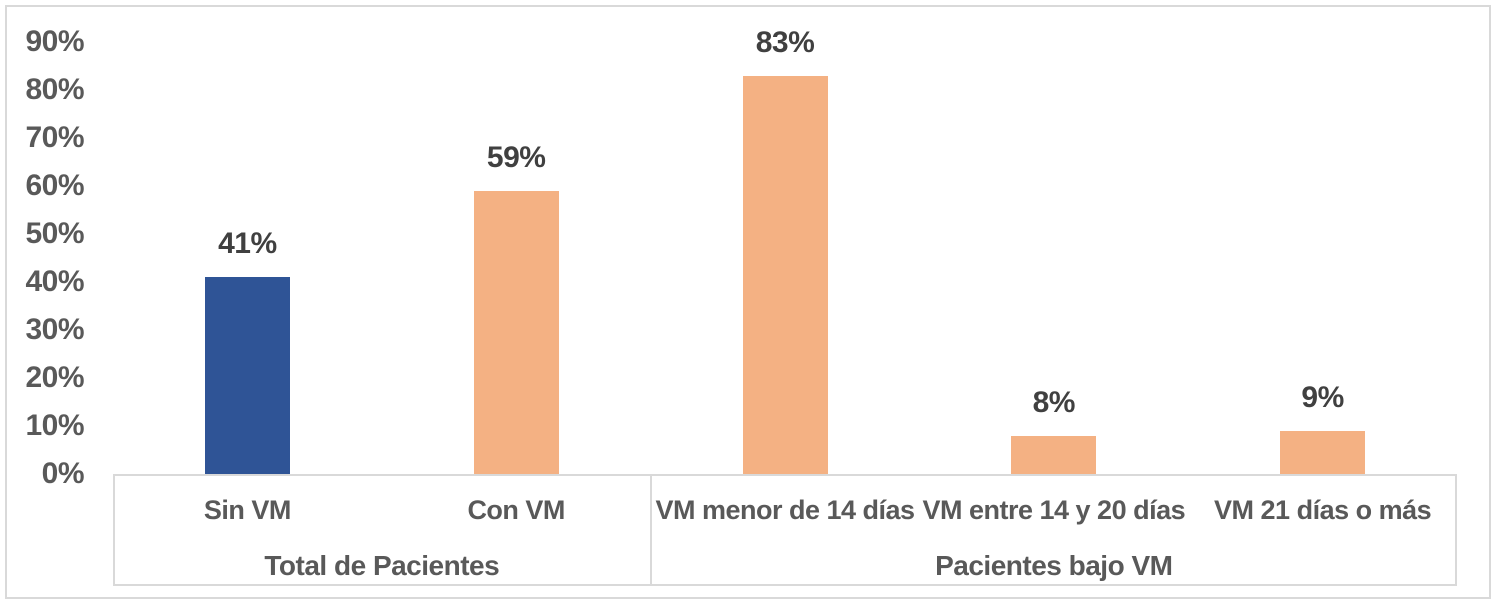 The height and width of the screenshot is (611, 1500). What do you see at coordinates (54, 329) in the screenshot?
I see `y-axis-tick-label: 30%` at bounding box center [54, 329].